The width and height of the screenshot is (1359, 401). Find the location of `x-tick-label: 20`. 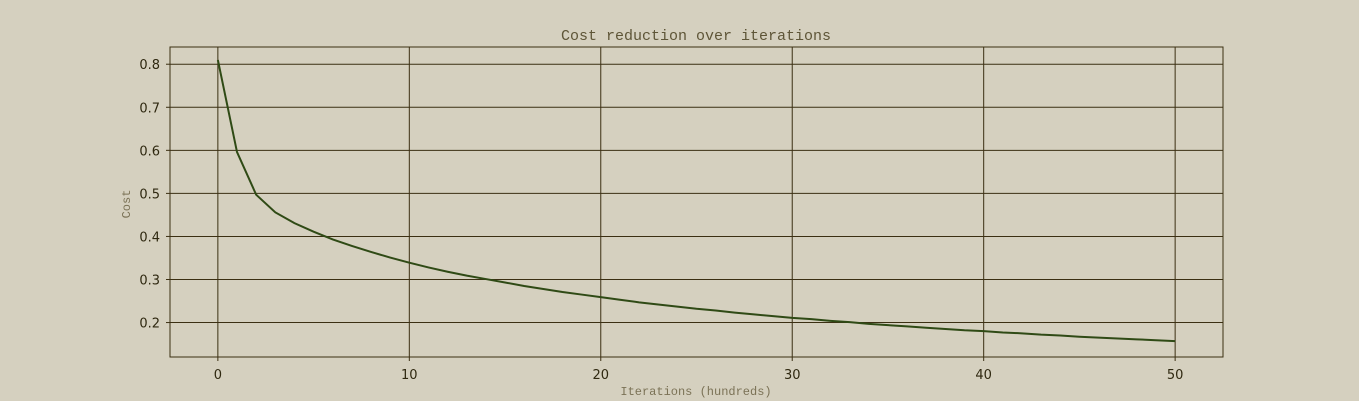

x-tick-label: 20 is located at coordinates (600, 375).